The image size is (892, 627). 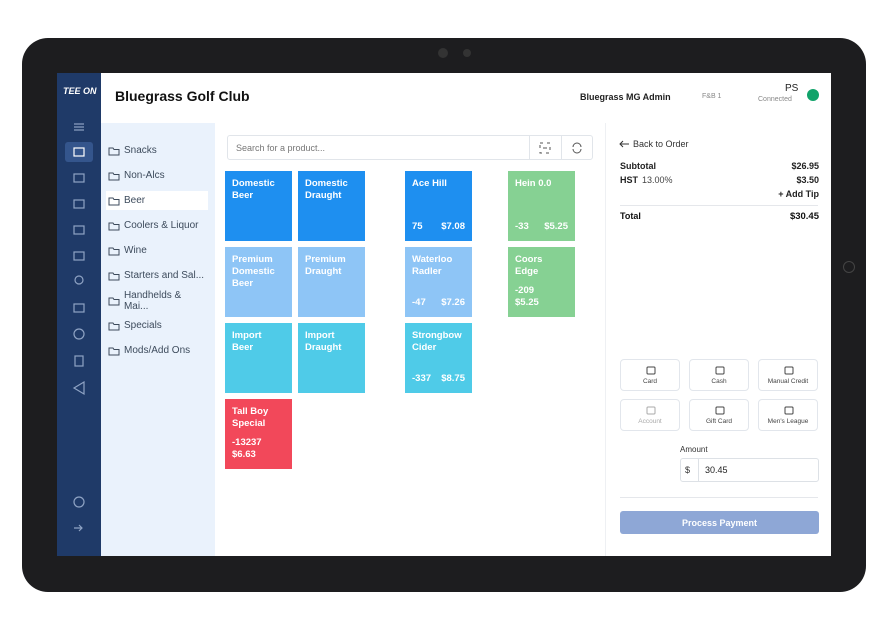 I want to click on product-tile: Tall Boy Special -13237 $6.63, so click(x=258, y=434).